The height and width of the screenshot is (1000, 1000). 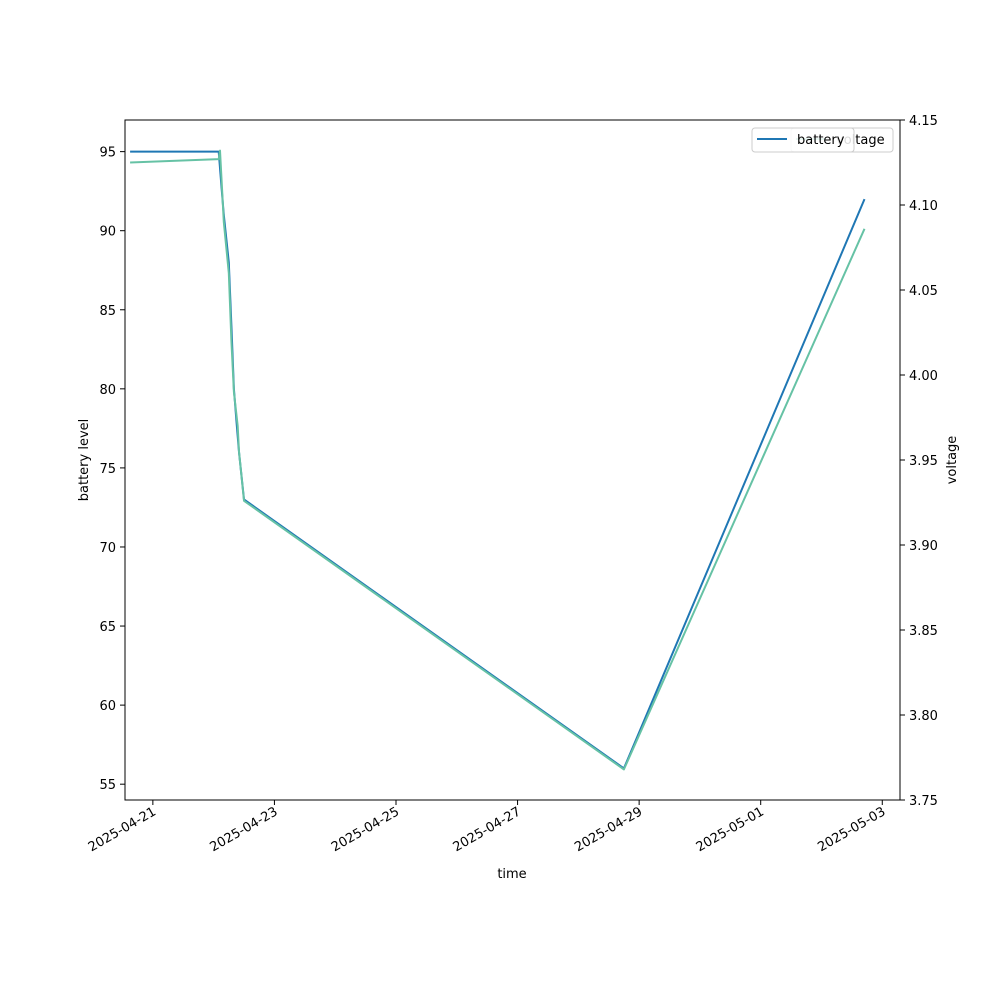 I want to click on x-tick-label: 2025-04-23, so click(x=243, y=829).